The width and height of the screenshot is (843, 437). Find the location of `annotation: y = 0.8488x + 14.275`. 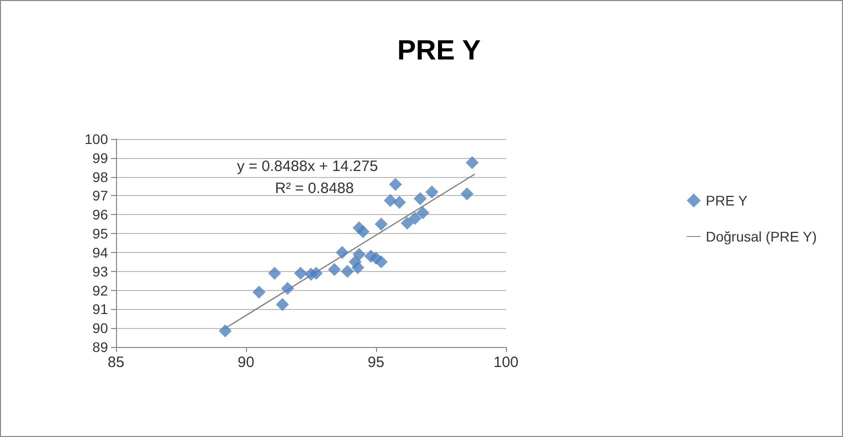

annotation: y = 0.8488x + 14.275 is located at coordinates (307, 166).